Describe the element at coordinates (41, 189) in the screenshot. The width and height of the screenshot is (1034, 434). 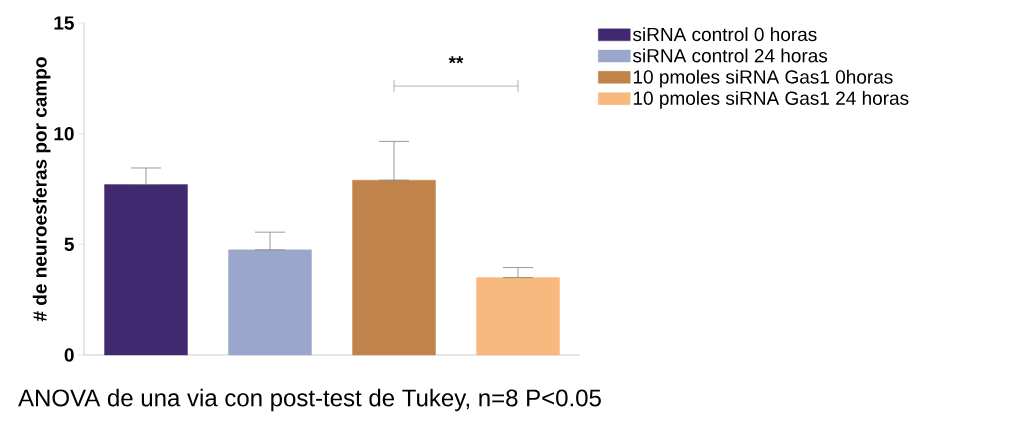
I see `y-axis-title: # de neuroesferas por campo` at that location.